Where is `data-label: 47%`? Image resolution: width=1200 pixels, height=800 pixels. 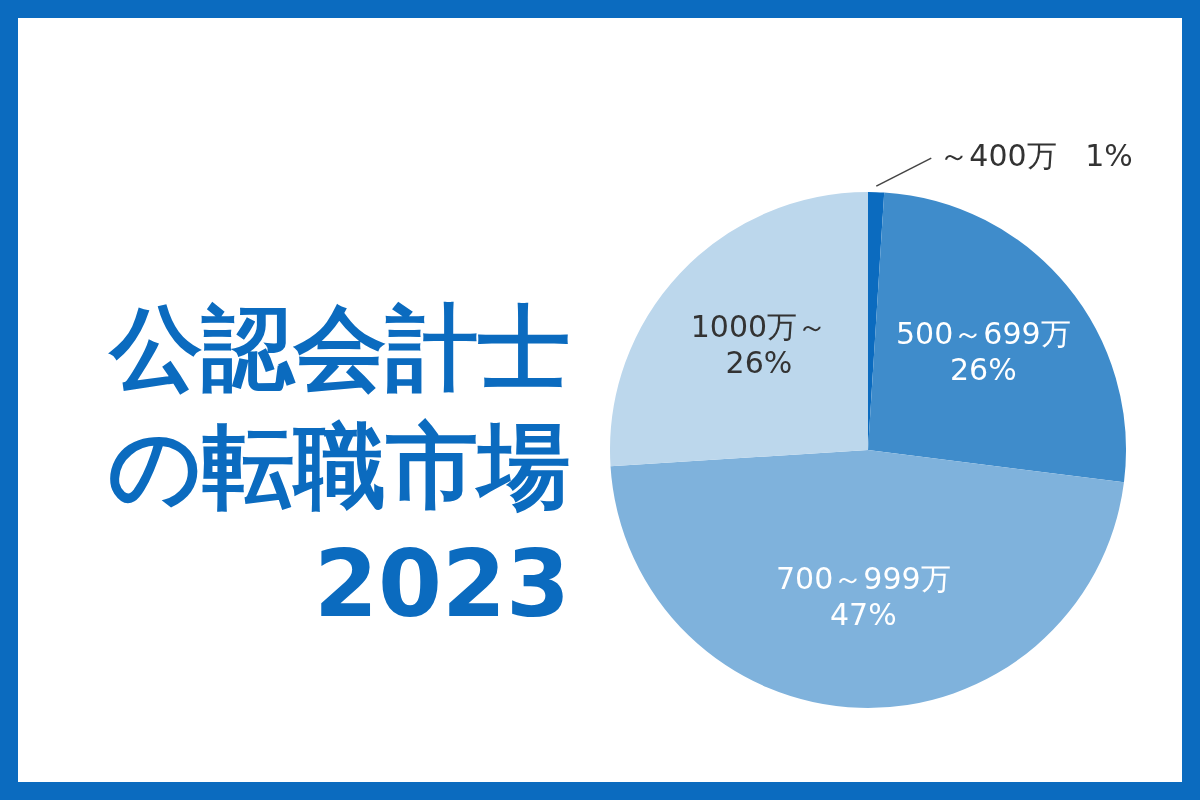 data-label: 47% is located at coordinates (863, 615).